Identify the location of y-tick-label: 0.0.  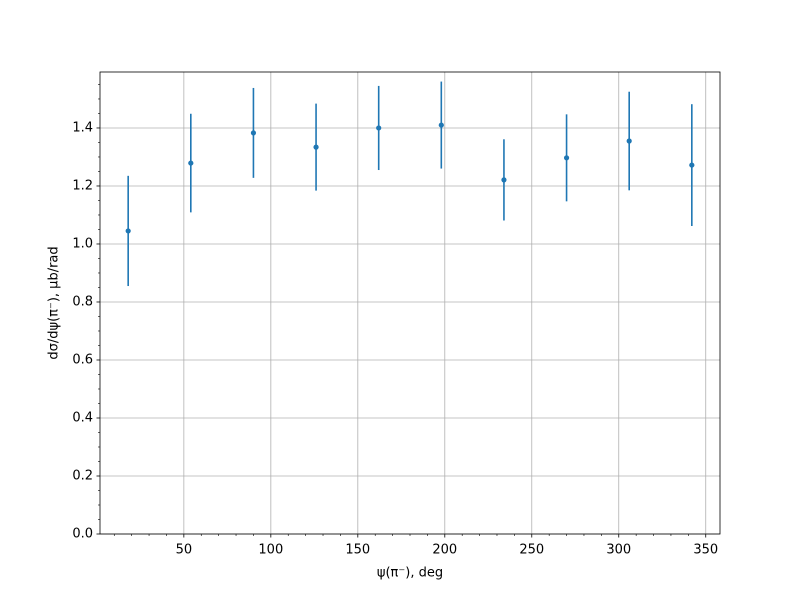
(82, 534).